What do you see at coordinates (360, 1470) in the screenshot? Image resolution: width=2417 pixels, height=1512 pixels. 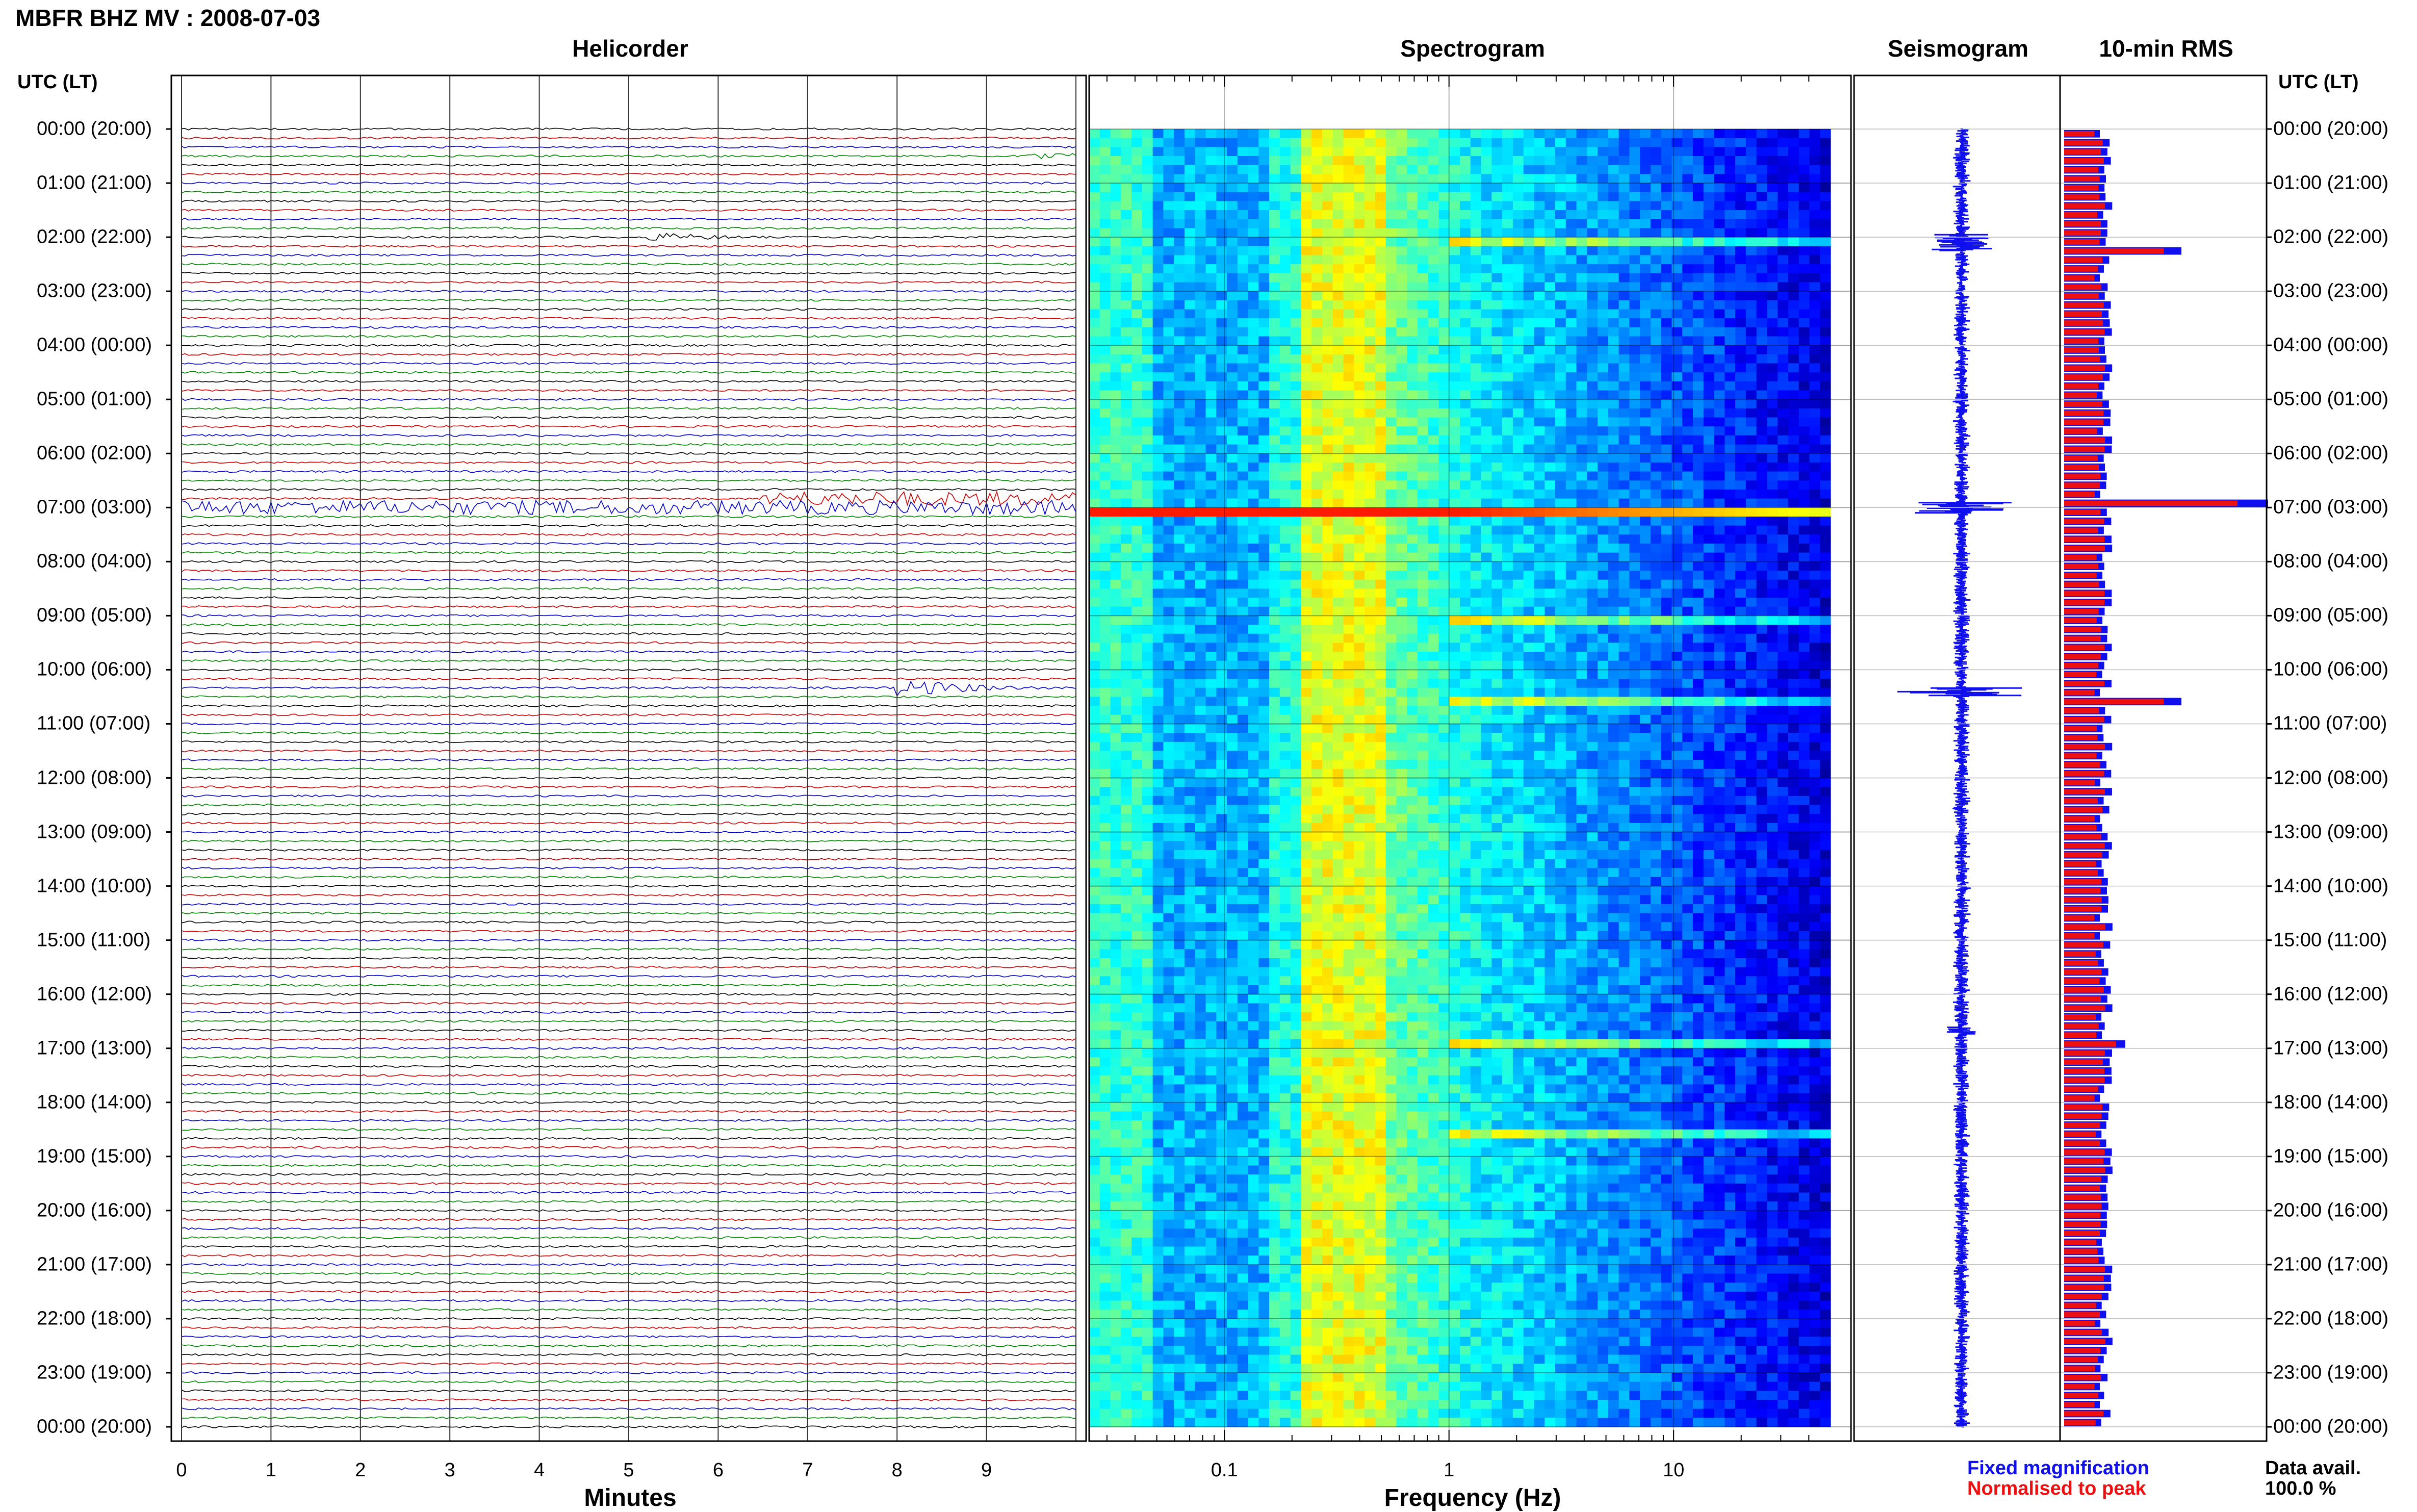 I see `minute-tick-label: 2` at bounding box center [360, 1470].